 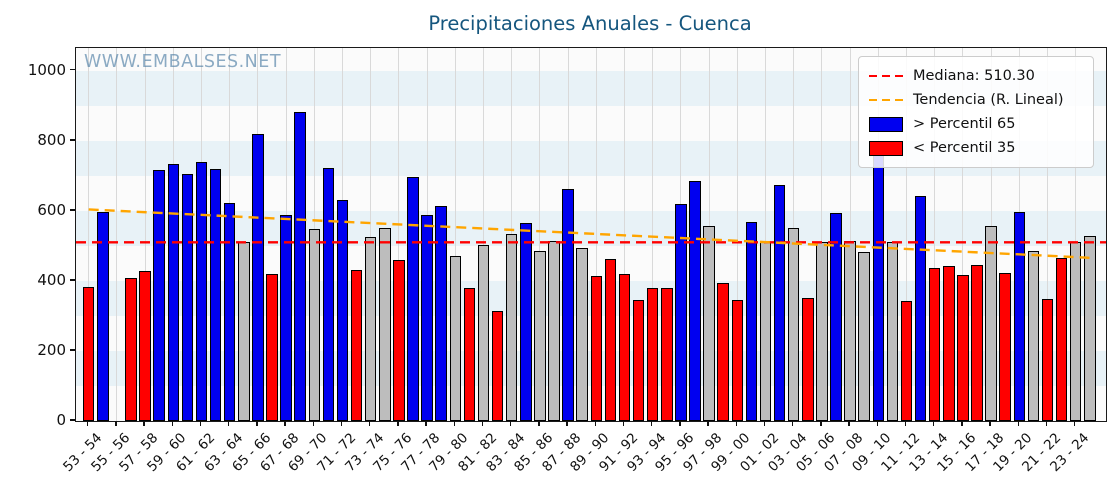 I want to click on legend-trend-label: Tendencia (R. Lineal), so click(x=988, y=100).